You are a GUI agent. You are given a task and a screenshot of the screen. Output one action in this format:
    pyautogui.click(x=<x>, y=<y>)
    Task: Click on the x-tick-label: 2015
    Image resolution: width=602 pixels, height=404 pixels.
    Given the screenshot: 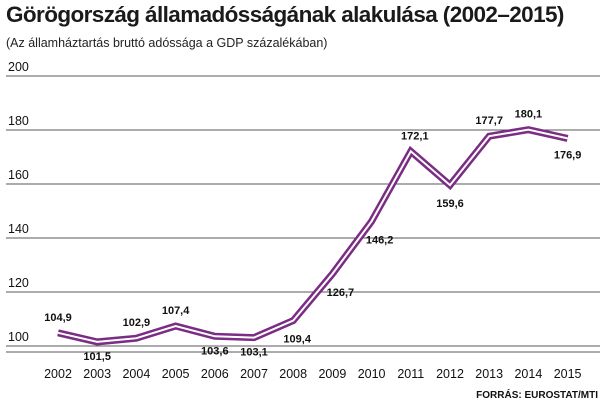 What is the action you would take?
    pyautogui.click(x=568, y=374)
    